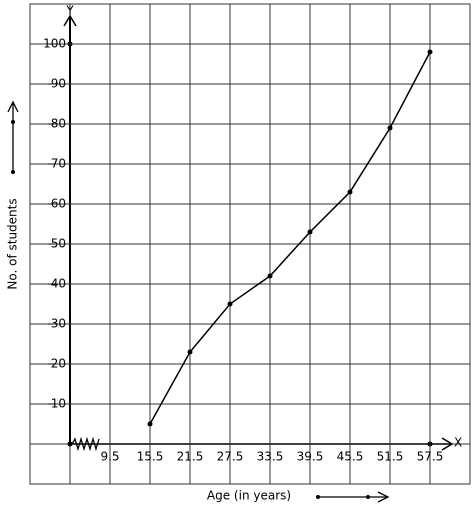 The height and width of the screenshot is (510, 474). Describe the element at coordinates (310, 457) in the screenshot. I see `x-tick-label: 39.5` at that location.